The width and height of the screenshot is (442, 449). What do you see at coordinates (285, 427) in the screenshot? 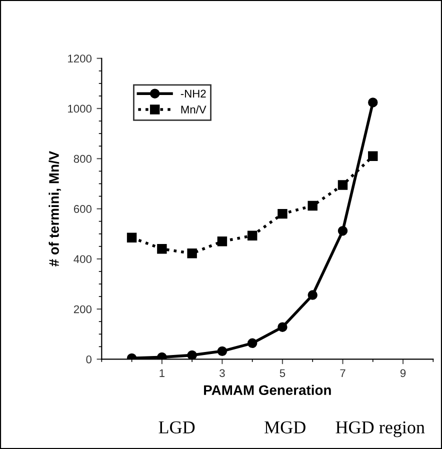
I see `text: MGD` at bounding box center [285, 427].